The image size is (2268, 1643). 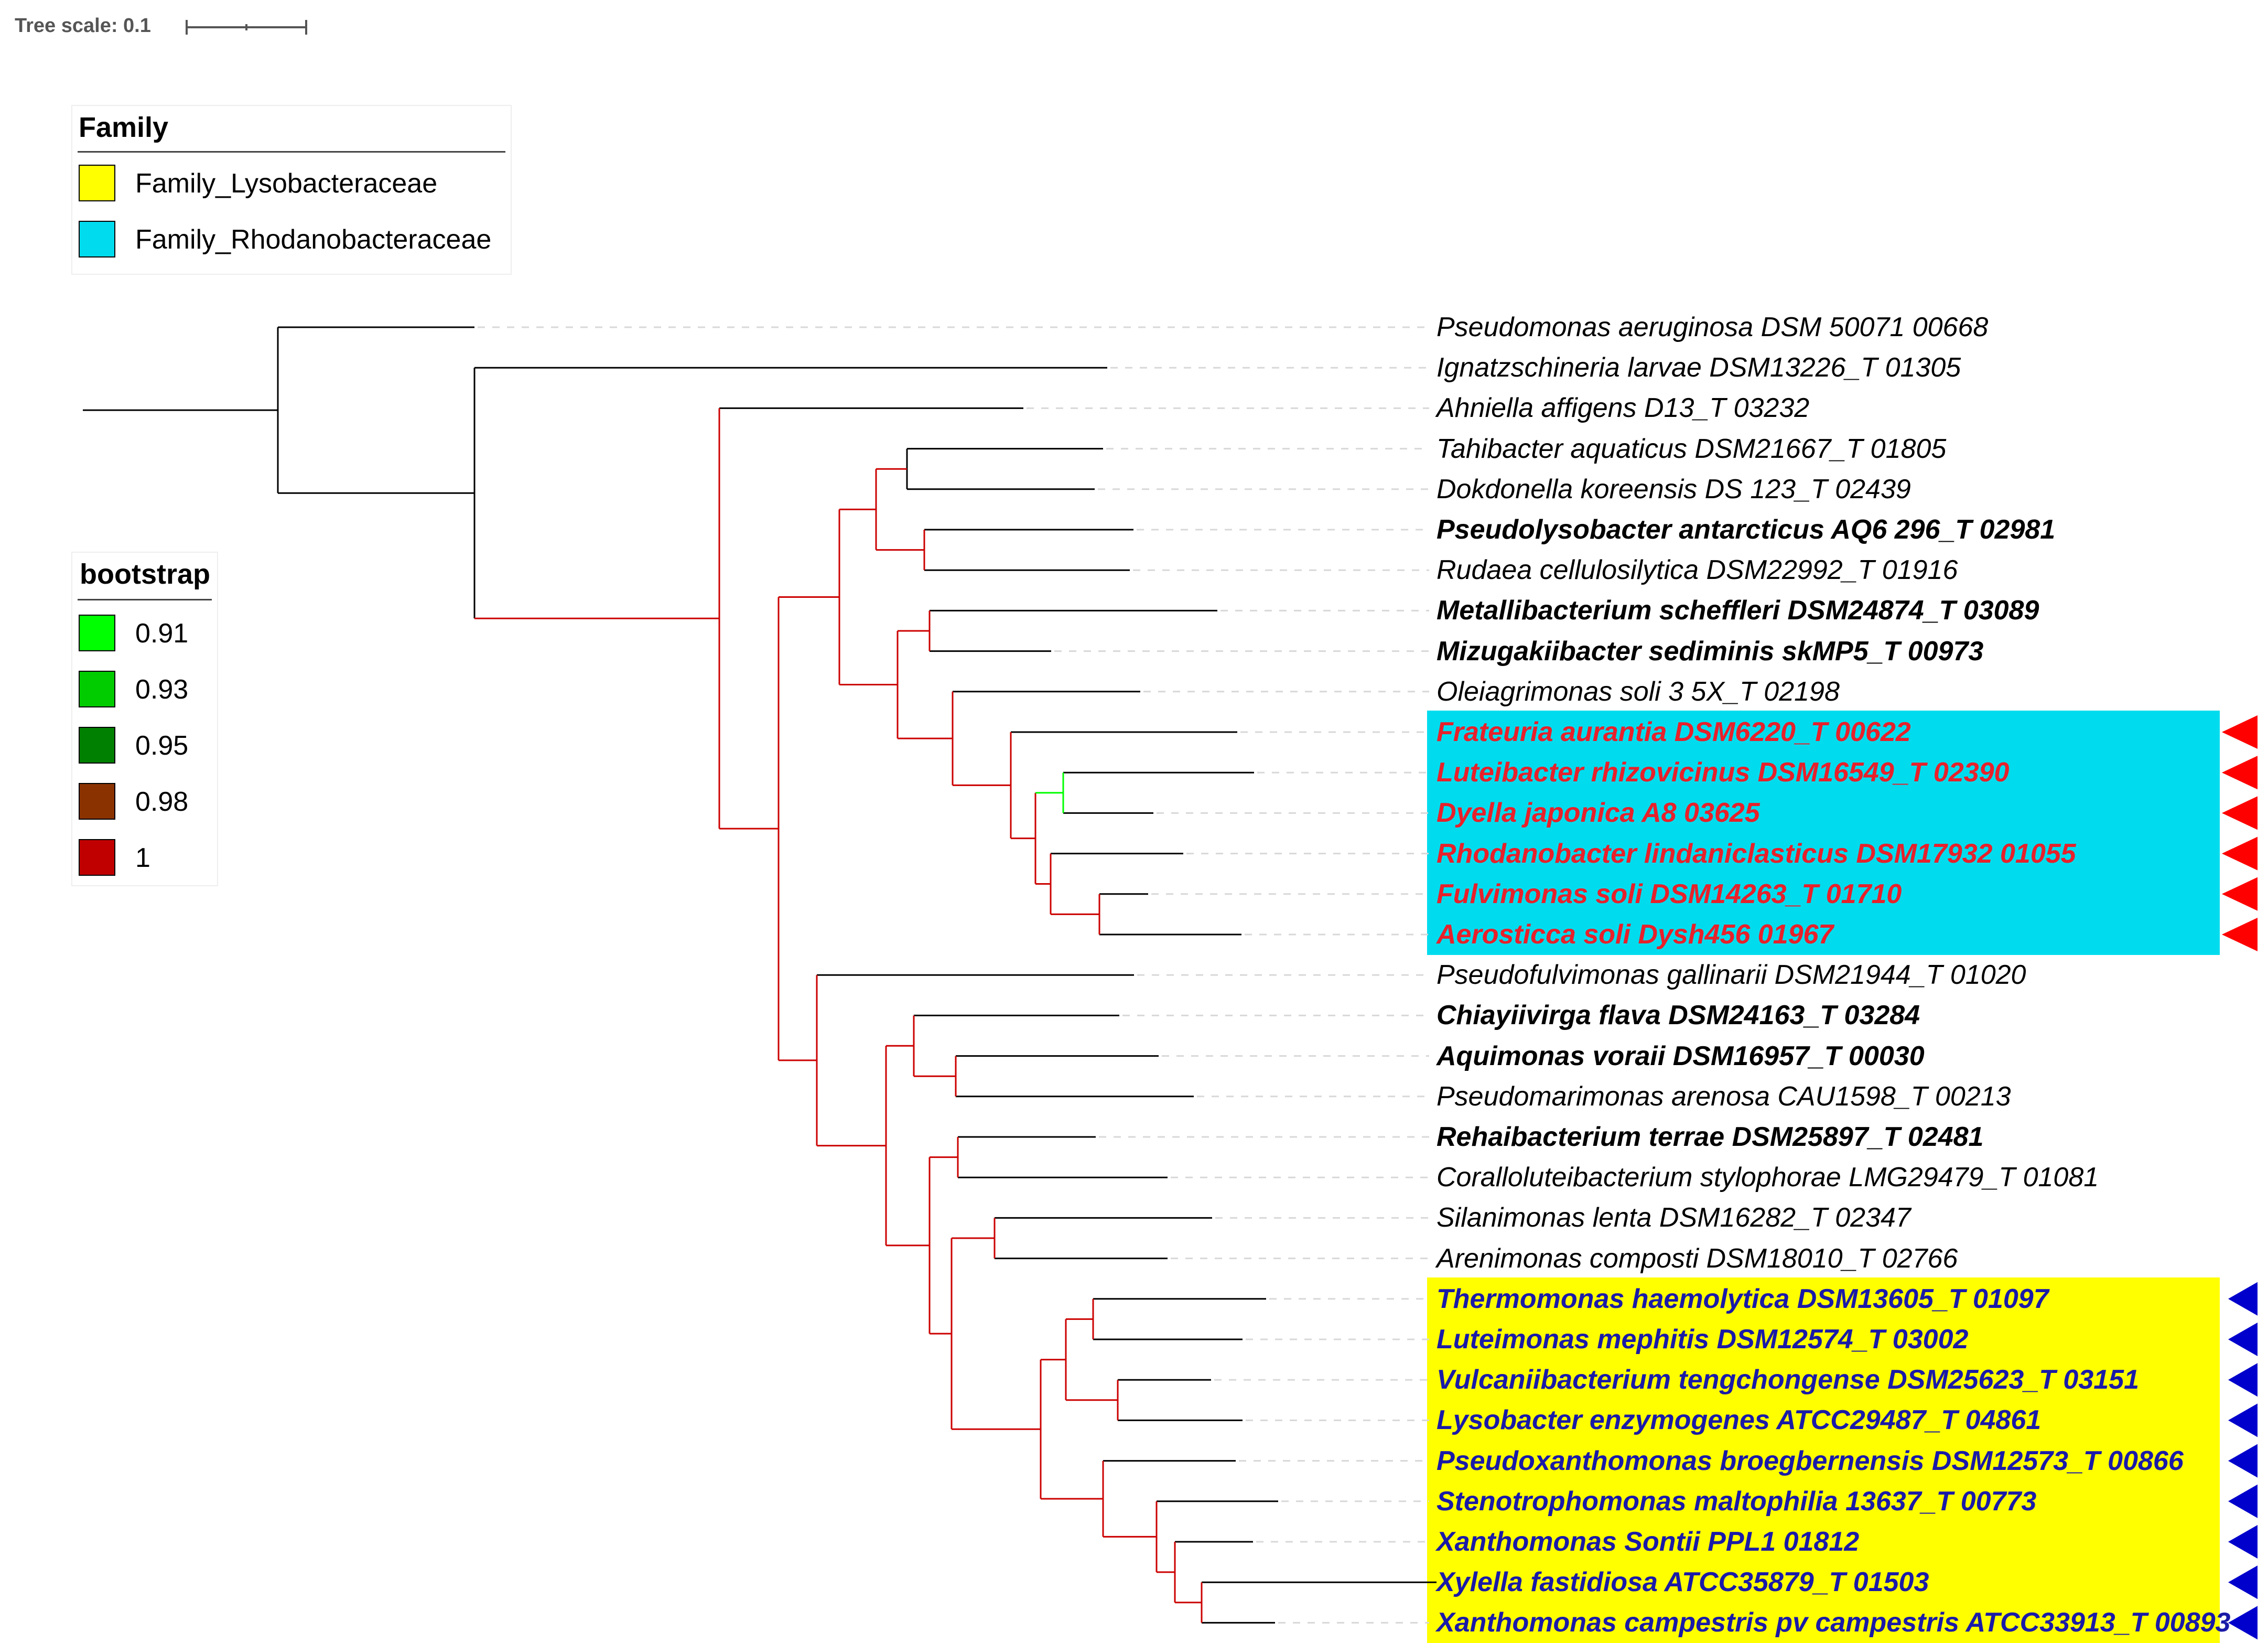 What do you see at coordinates (142, 858) in the screenshot?
I see `bootstrap-legend-label: 1` at bounding box center [142, 858].